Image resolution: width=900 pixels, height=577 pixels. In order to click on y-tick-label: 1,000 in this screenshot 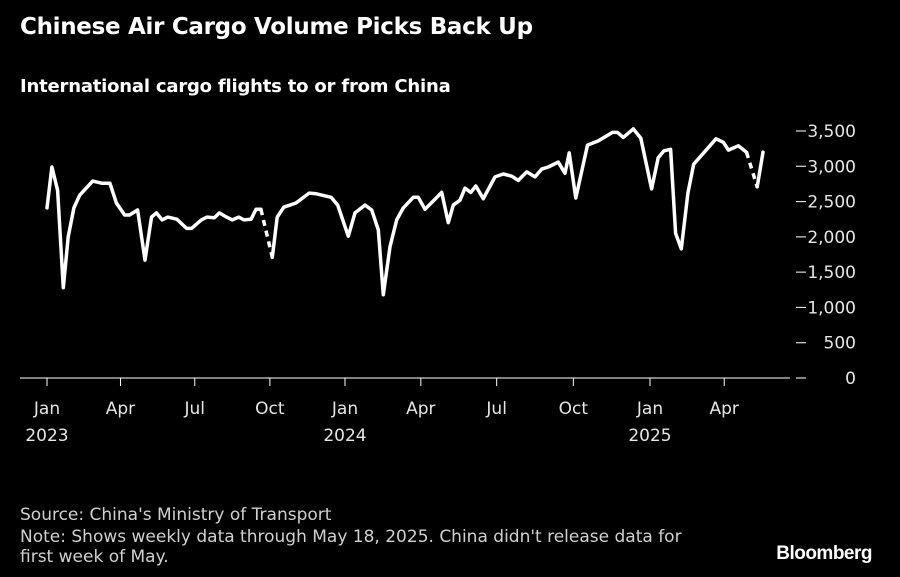, I will do `click(831, 308)`.